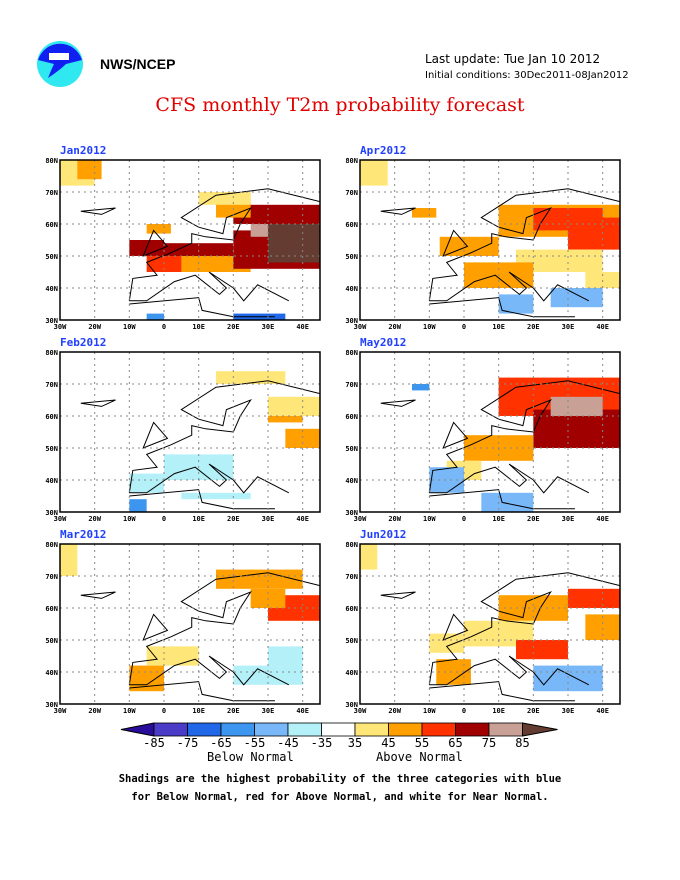 This screenshot has height=880, width=680. I want to click on colorbar-tick-label: 85, so click(522, 743).